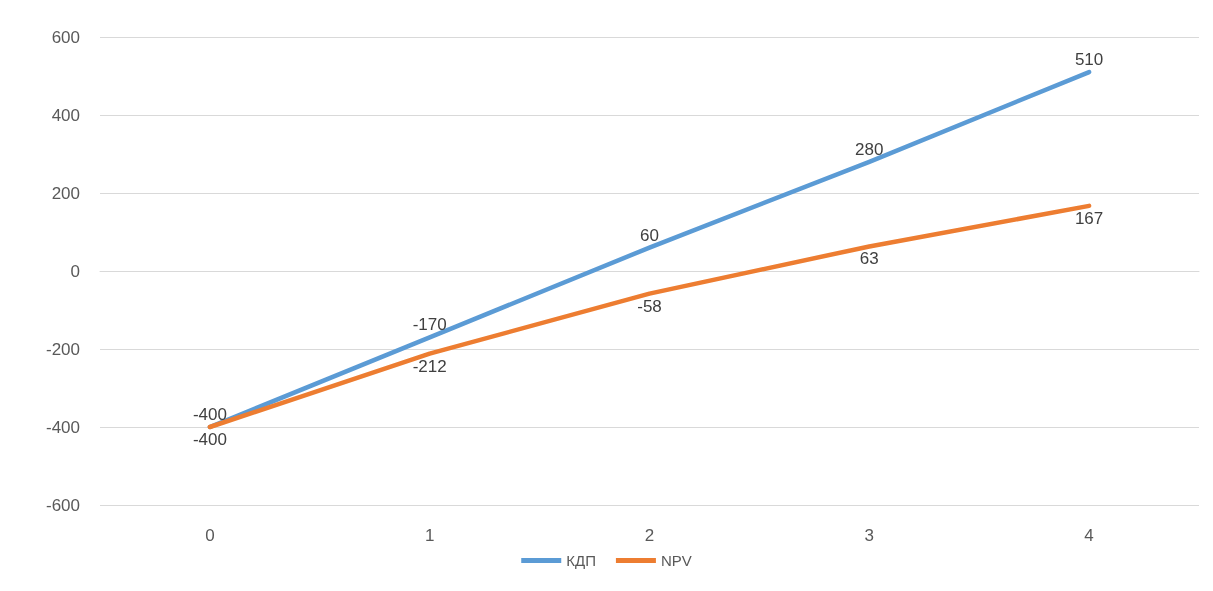 The image size is (1213, 591). What do you see at coordinates (676, 560) in the screenshot?
I see `legend-label: NPV` at bounding box center [676, 560].